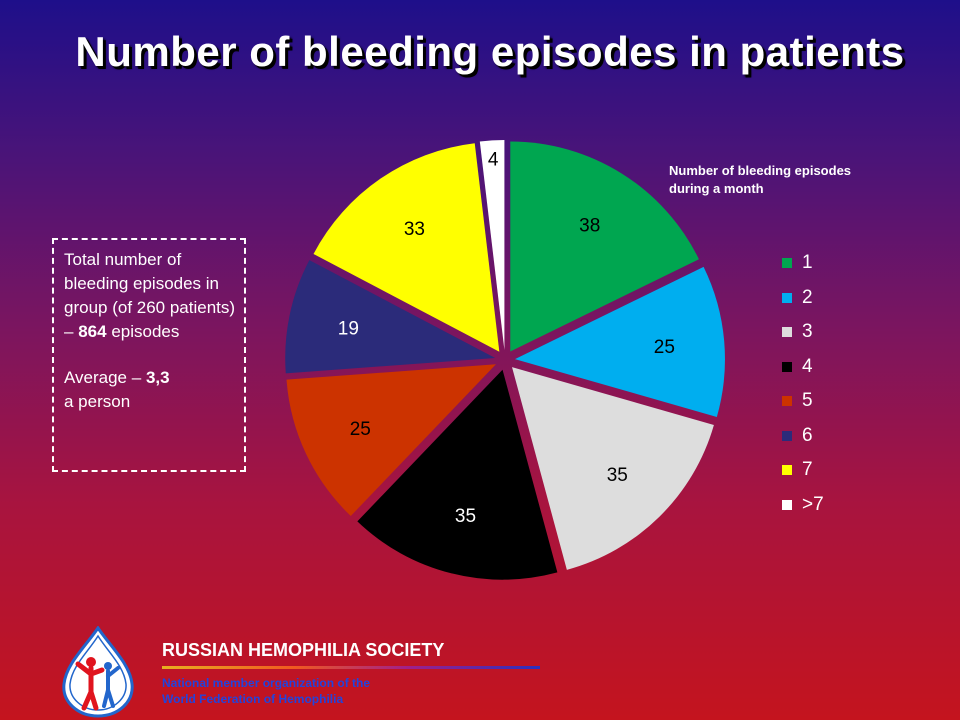  Describe the element at coordinates (617, 475) in the screenshot. I see `pie-value-label-3: 35` at that location.